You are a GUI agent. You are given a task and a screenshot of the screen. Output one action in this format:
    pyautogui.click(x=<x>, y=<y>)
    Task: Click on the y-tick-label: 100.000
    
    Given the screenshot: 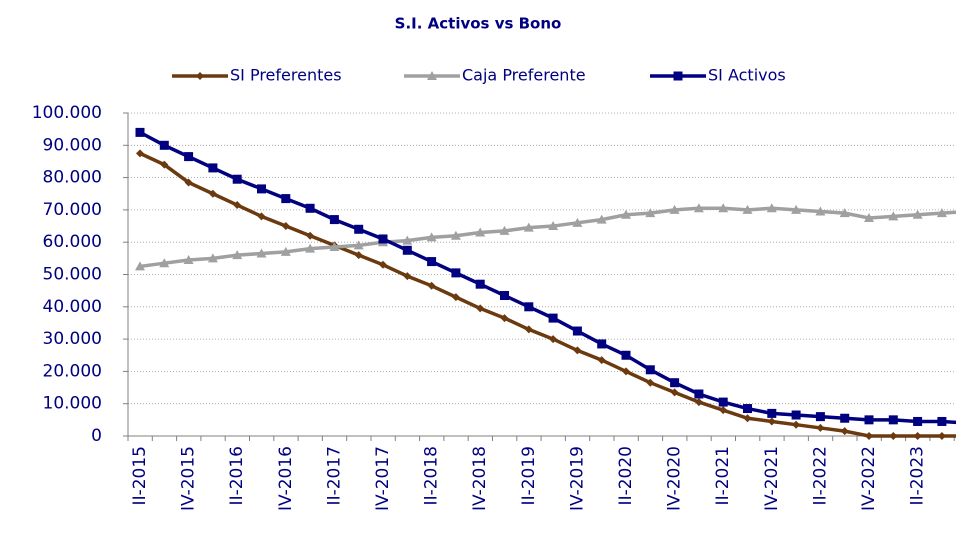 What is the action you would take?
    pyautogui.click(x=67, y=113)
    